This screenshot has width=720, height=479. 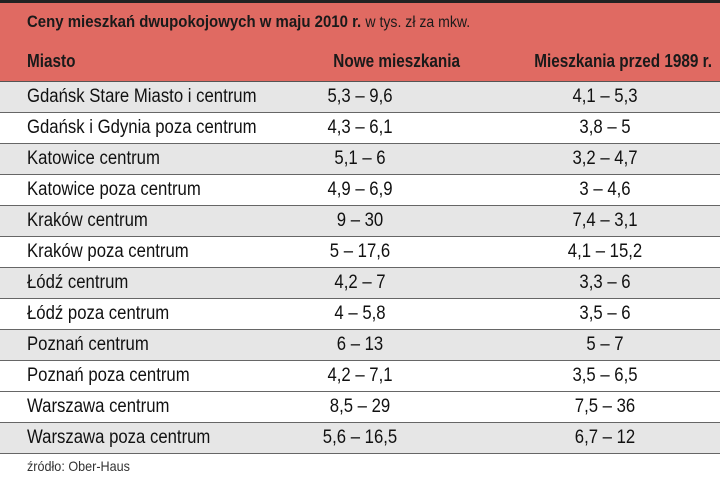 I want to click on cell-old-price: 7,5 – 36, so click(x=605, y=406).